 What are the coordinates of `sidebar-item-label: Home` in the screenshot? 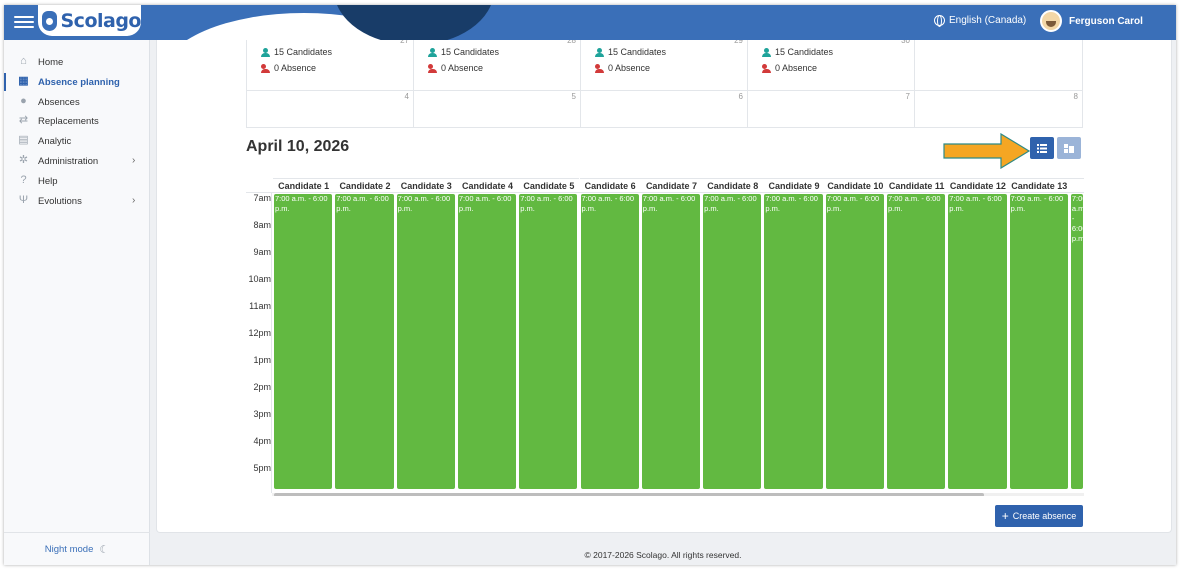 It's located at (50, 62).